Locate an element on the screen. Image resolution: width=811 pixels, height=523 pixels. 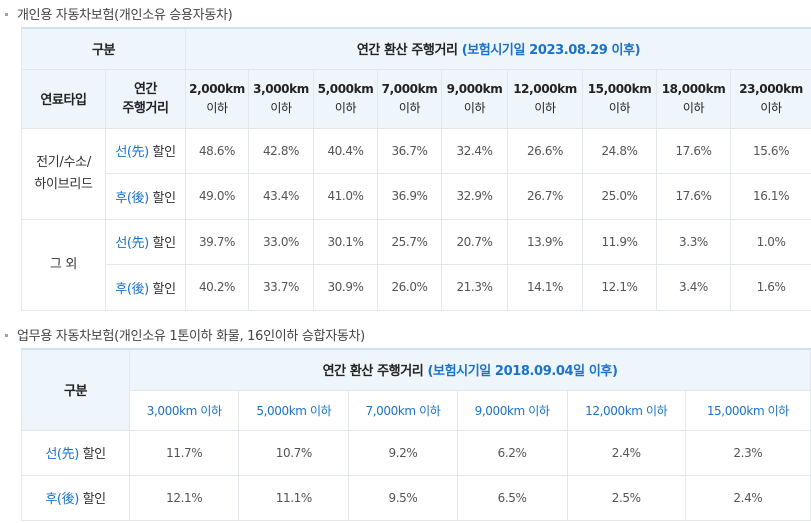
section2-title: 업무용 자동차보험(개인소유 1톤이하 화물, 16인이하 승합자동차) is located at coordinates (182, 334).